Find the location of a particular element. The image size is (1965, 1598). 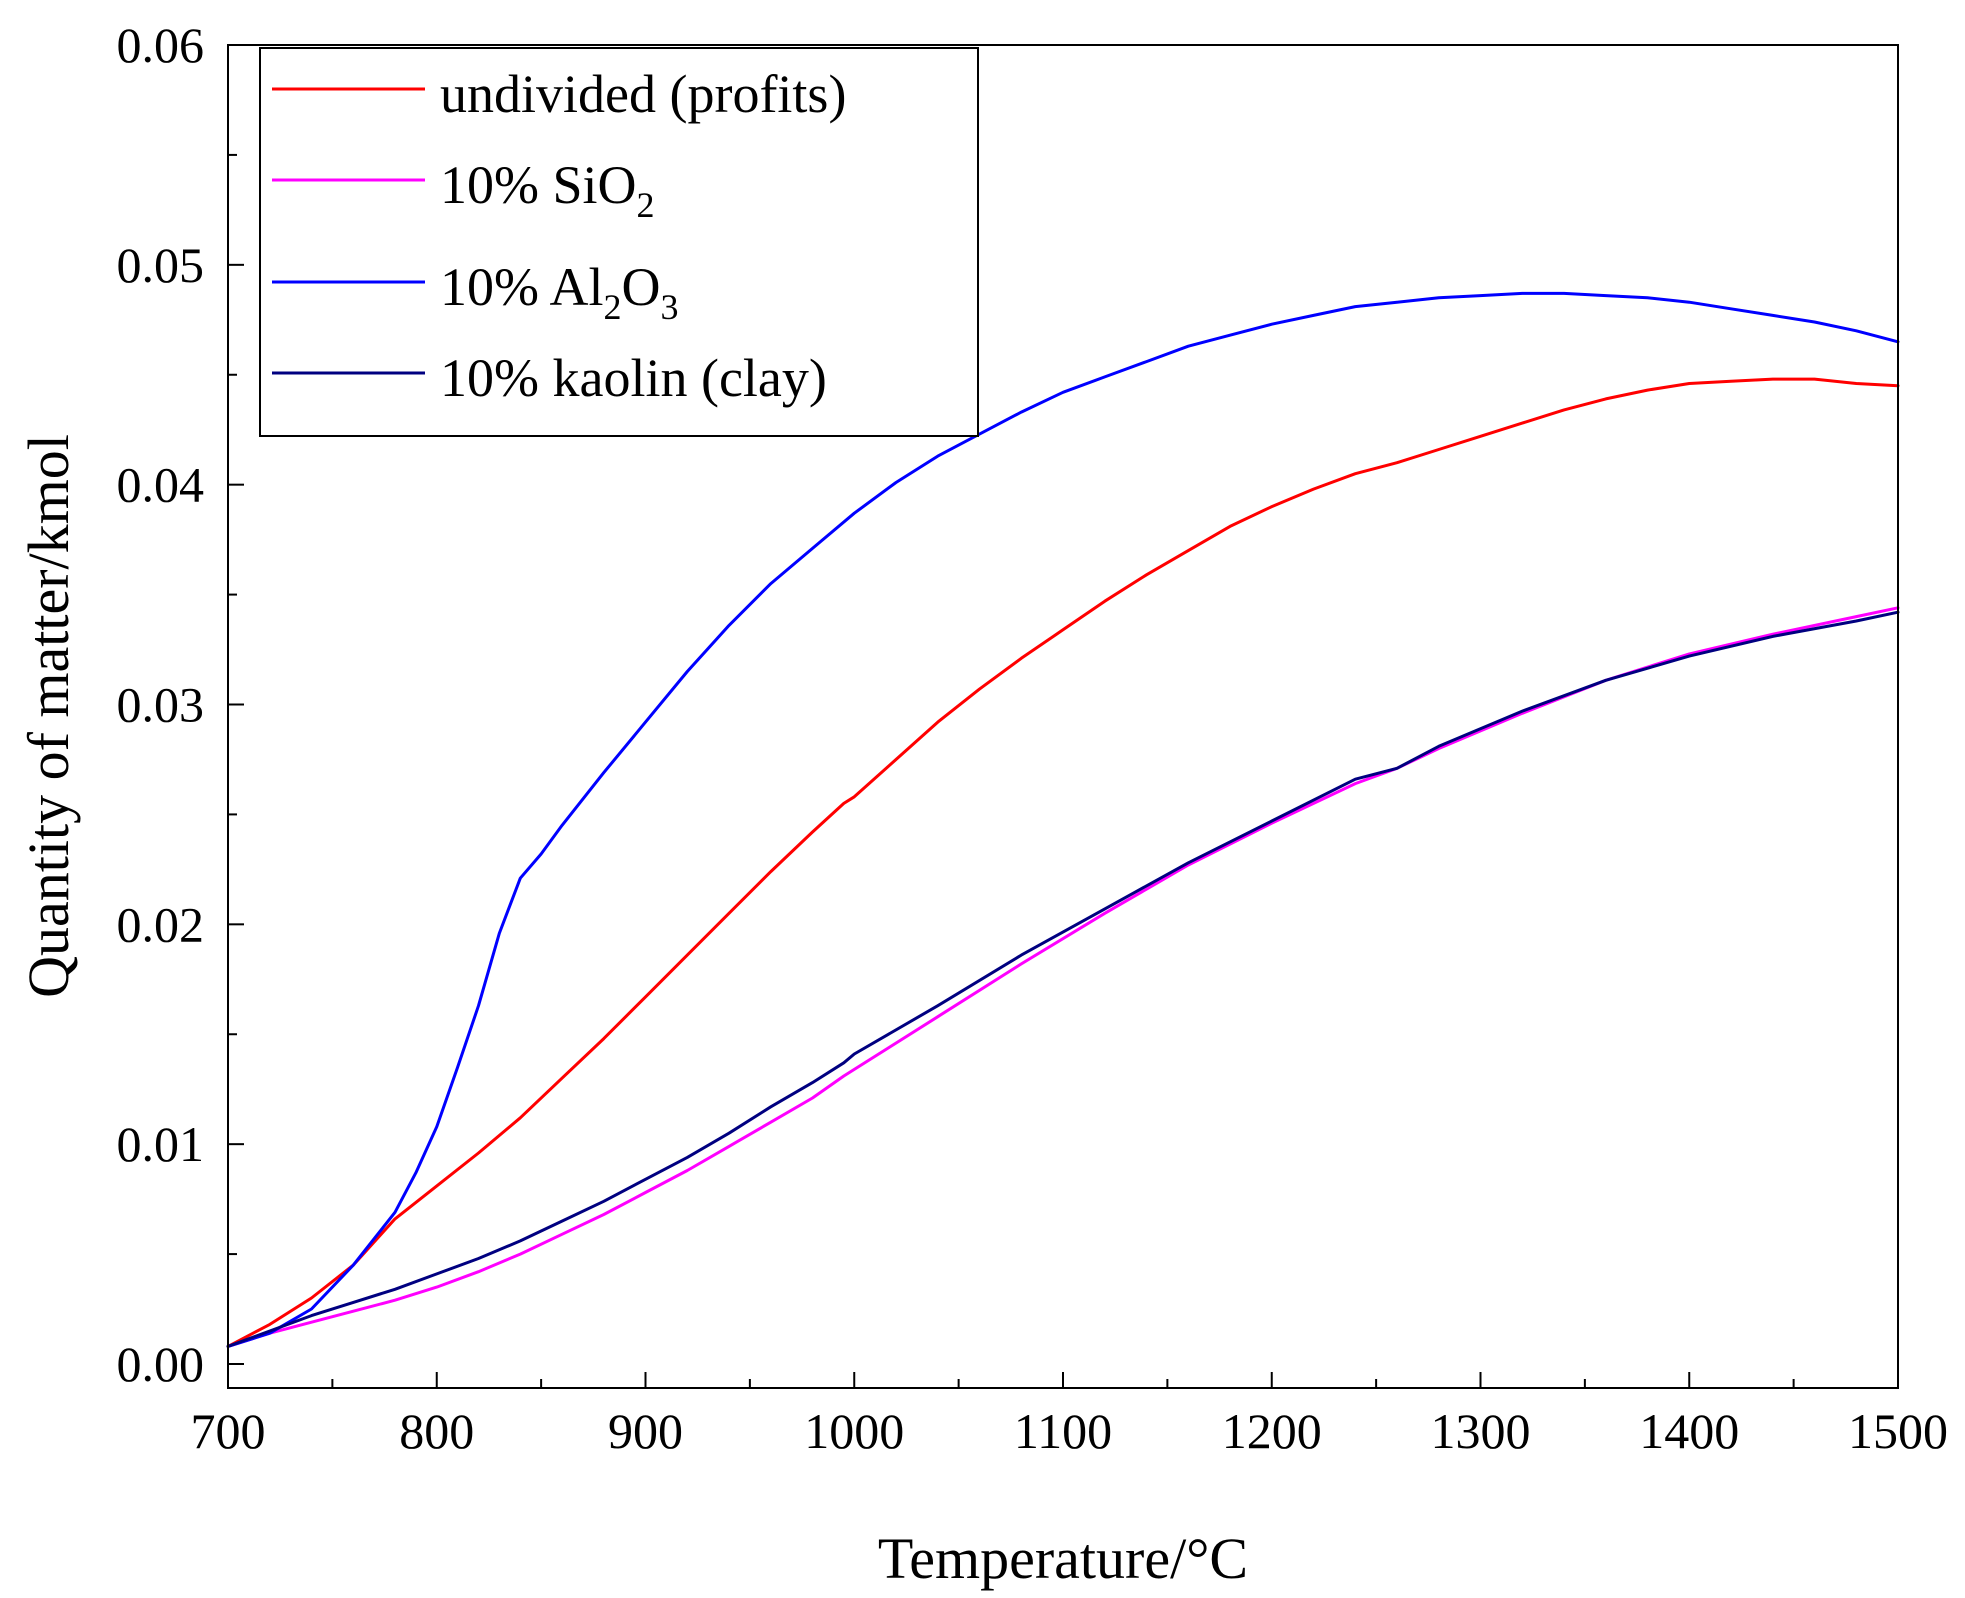

x-tick-label: 900 is located at coordinates (645, 1431).